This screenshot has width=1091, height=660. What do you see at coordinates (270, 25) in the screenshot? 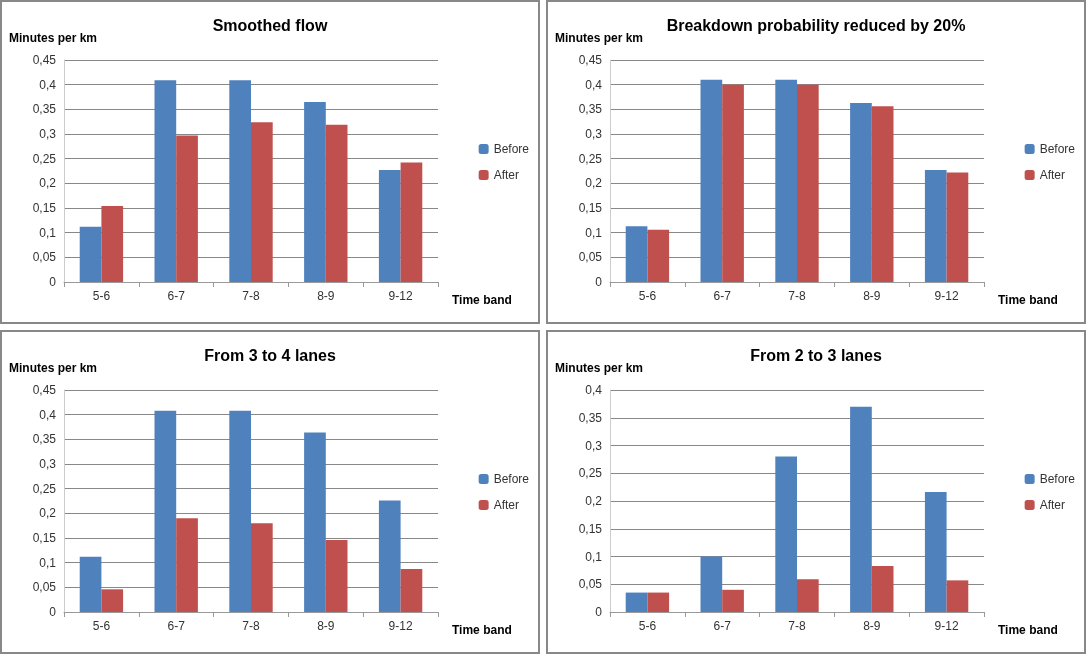
I see `chart-title: Smoothed flow` at bounding box center [270, 25].